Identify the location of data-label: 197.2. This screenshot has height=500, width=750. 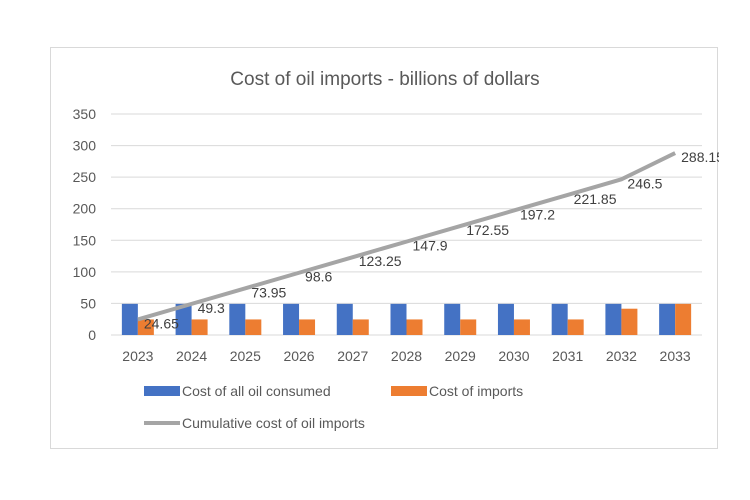
(537, 214).